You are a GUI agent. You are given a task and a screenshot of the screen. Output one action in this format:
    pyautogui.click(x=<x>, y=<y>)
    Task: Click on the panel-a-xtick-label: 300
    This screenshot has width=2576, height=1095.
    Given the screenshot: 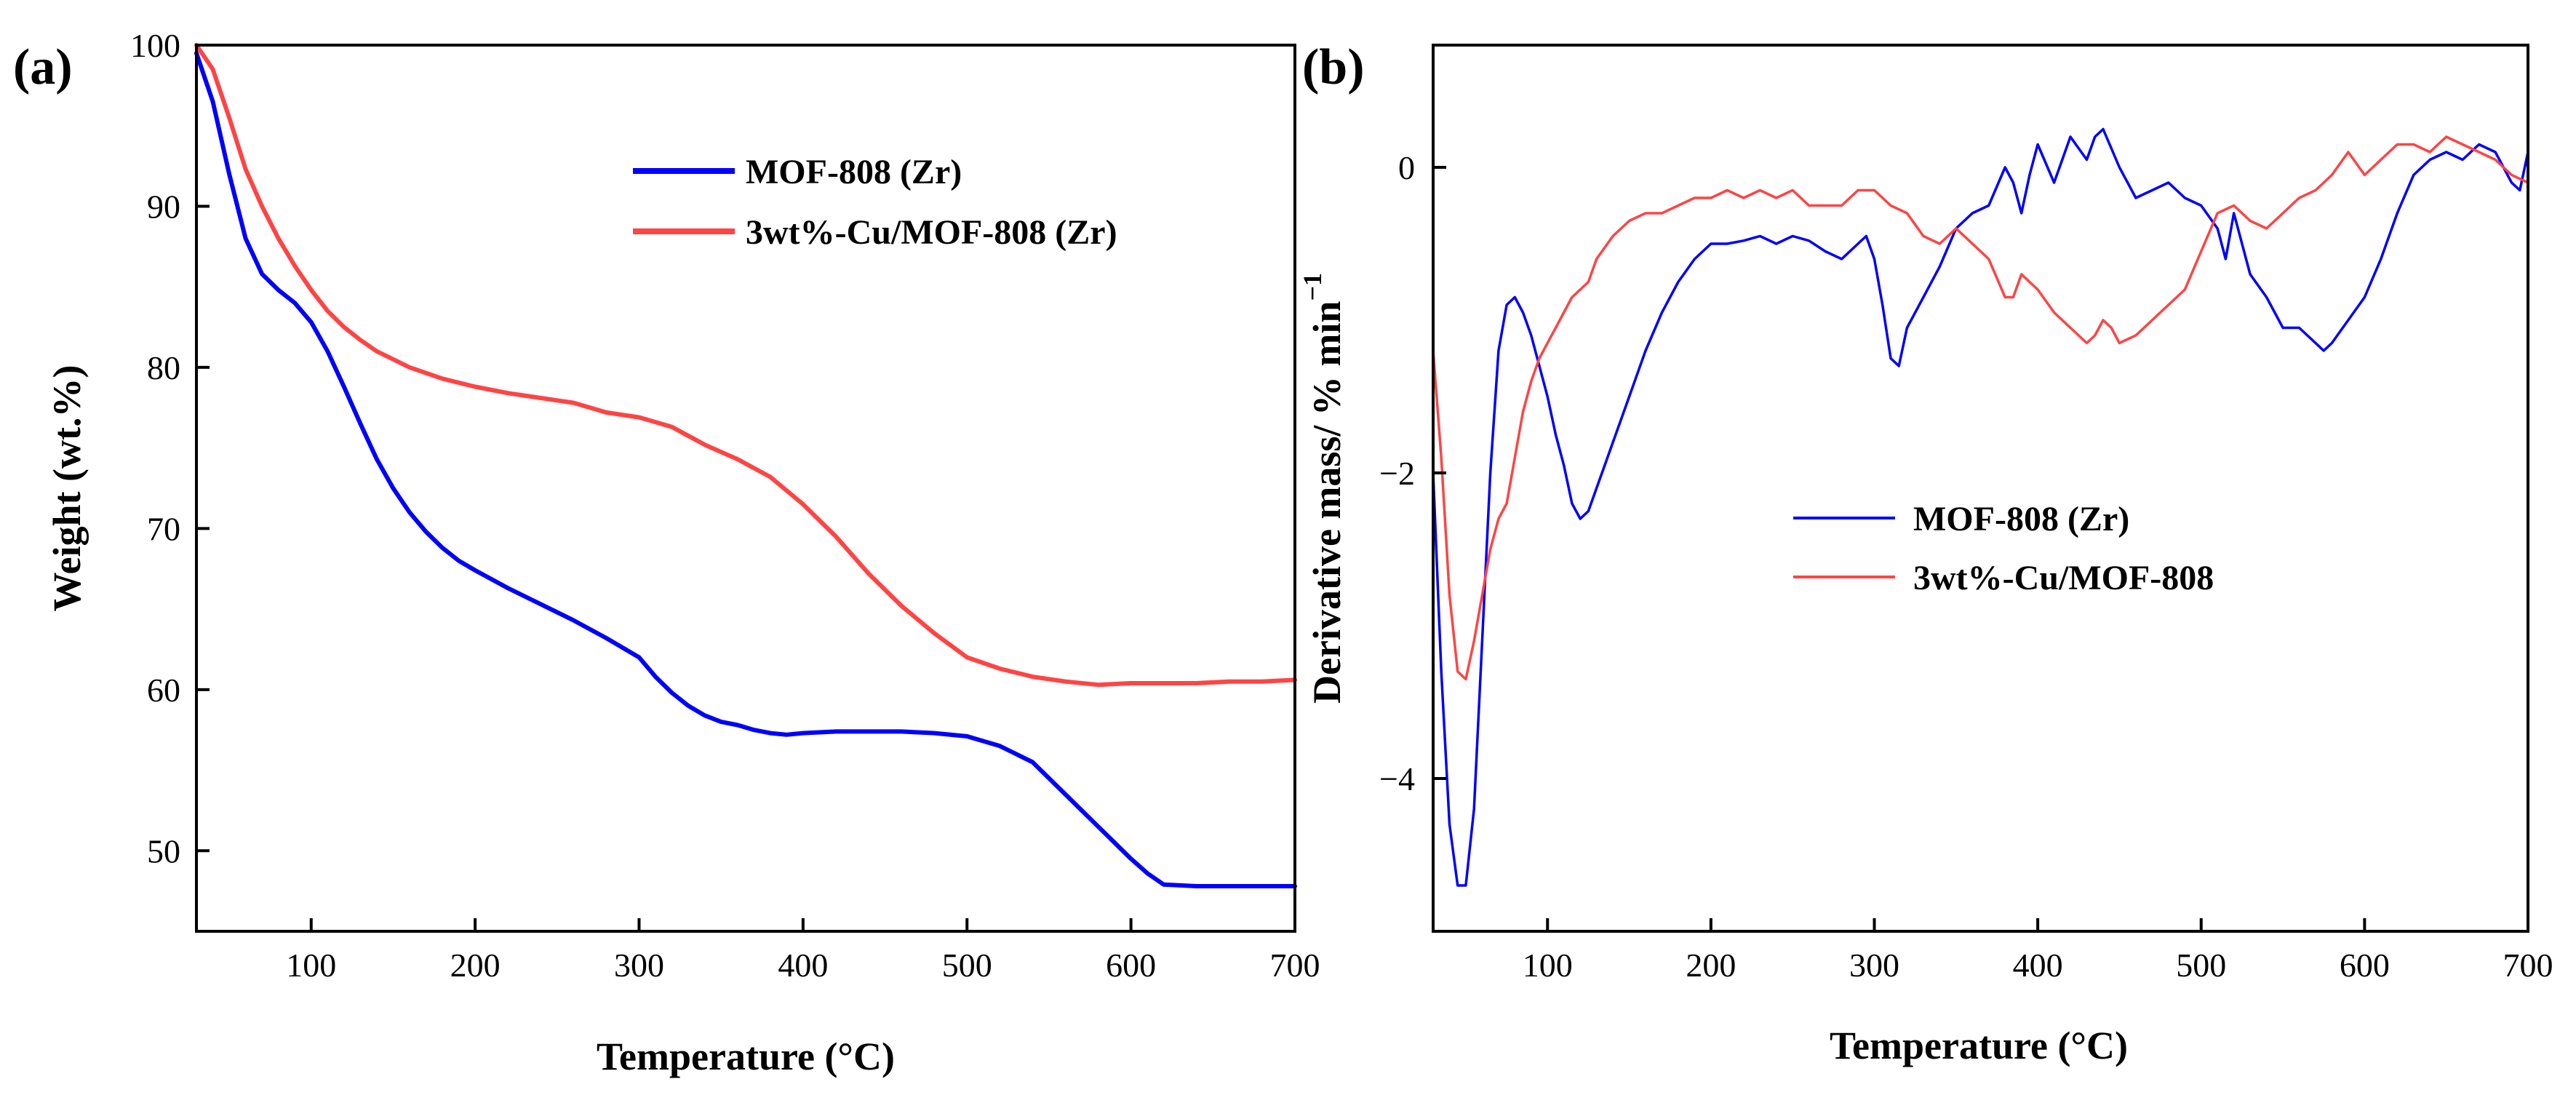 What is the action you would take?
    pyautogui.click(x=639, y=965)
    